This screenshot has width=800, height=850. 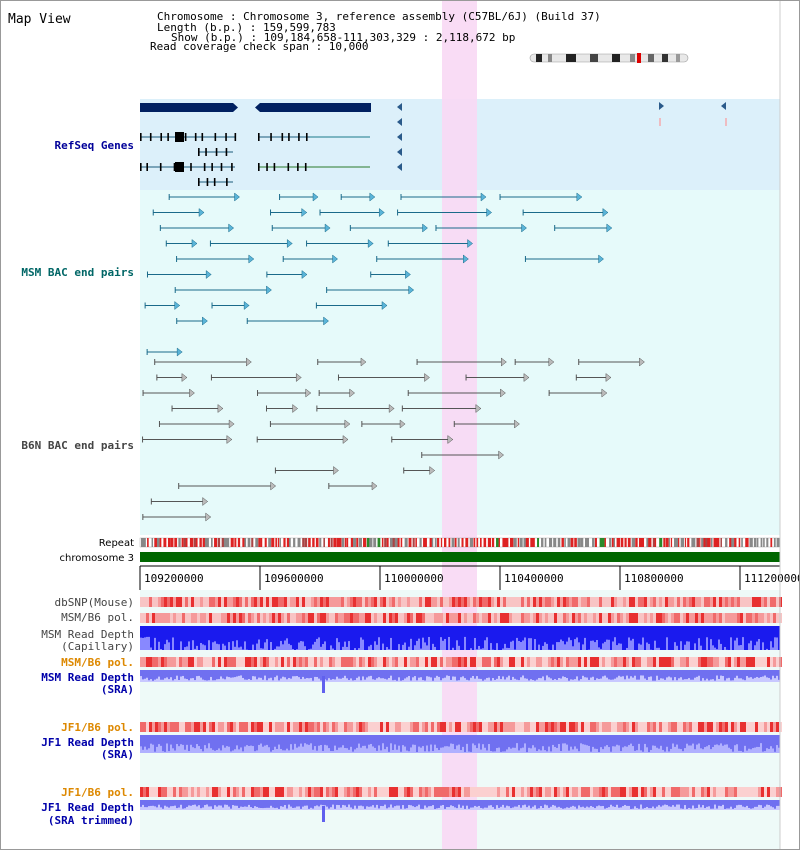 I want to click on selection-highlight, so click(x=459, y=425).